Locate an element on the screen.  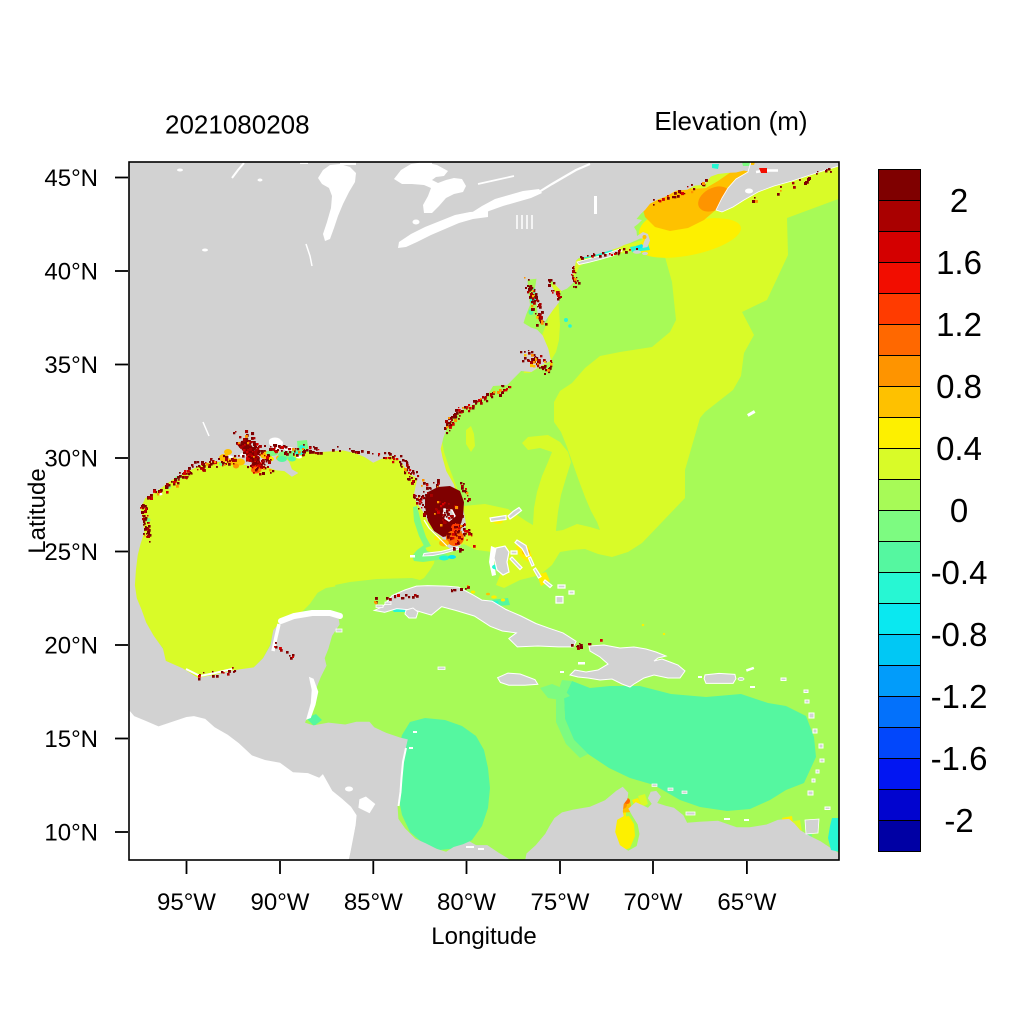
svg-text: 80°W is located at coordinates (466, 902).